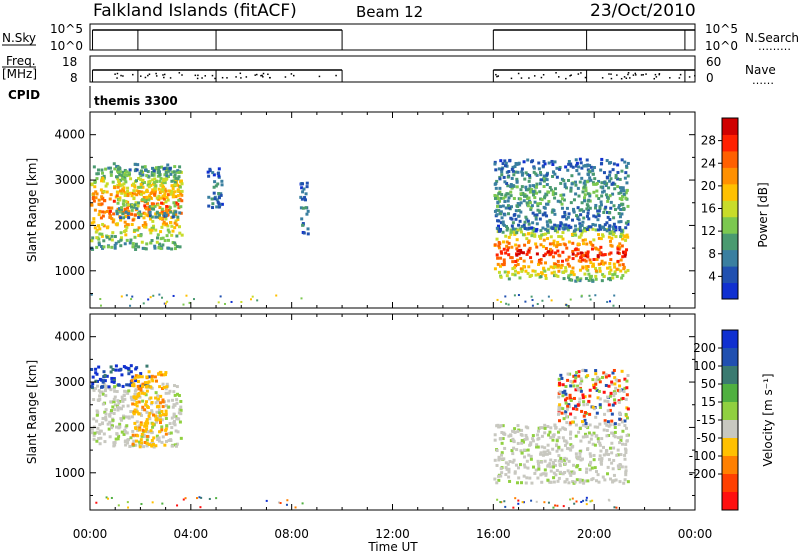 The width and height of the screenshot is (800, 554). What do you see at coordinates (21, 61) in the screenshot?
I see `freq-label: Freq.` at bounding box center [21, 61].